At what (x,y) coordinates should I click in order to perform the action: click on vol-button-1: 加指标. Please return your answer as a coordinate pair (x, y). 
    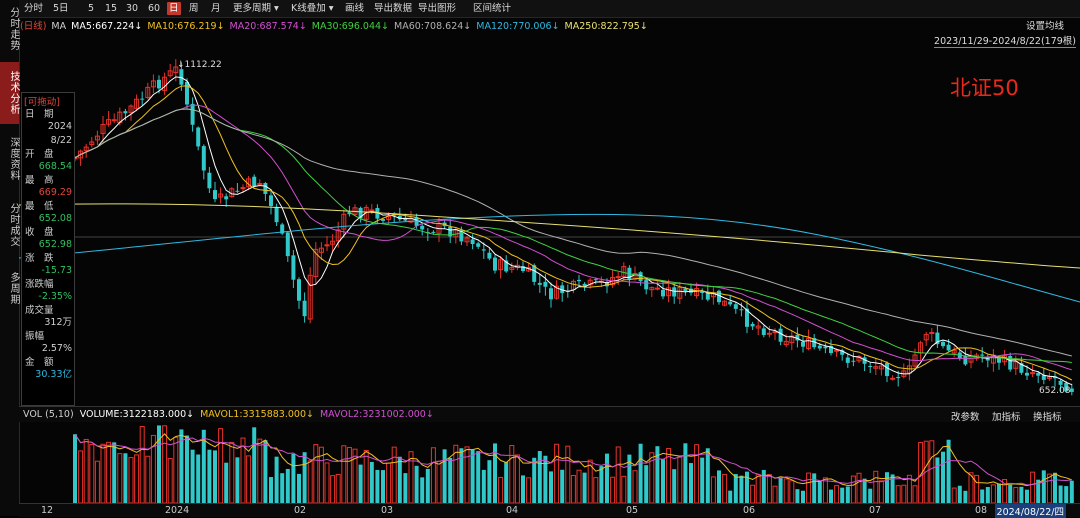
    Looking at the image, I should click on (1006, 417).